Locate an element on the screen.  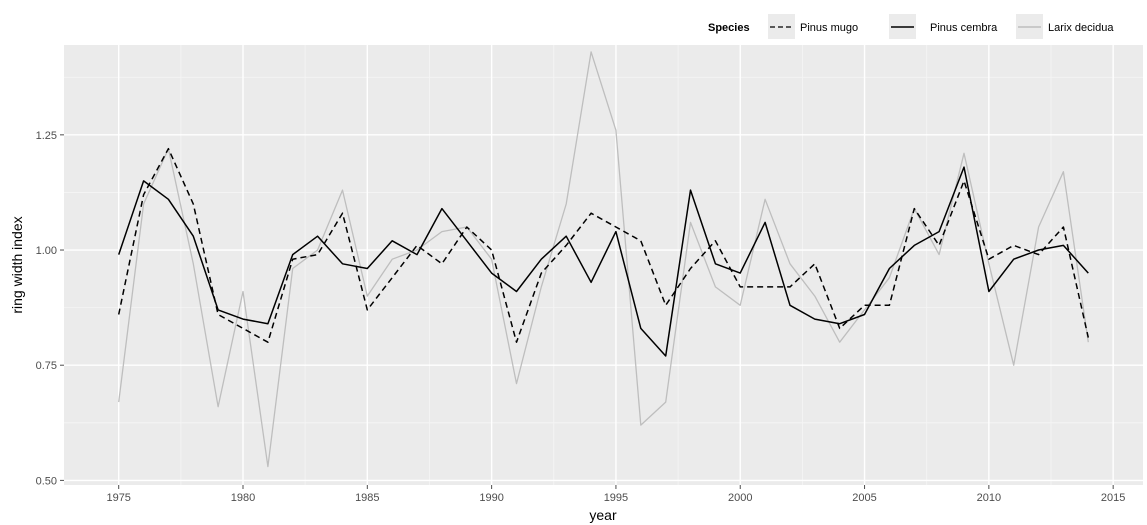
y-tick-label: 0.50 is located at coordinates (46, 481).